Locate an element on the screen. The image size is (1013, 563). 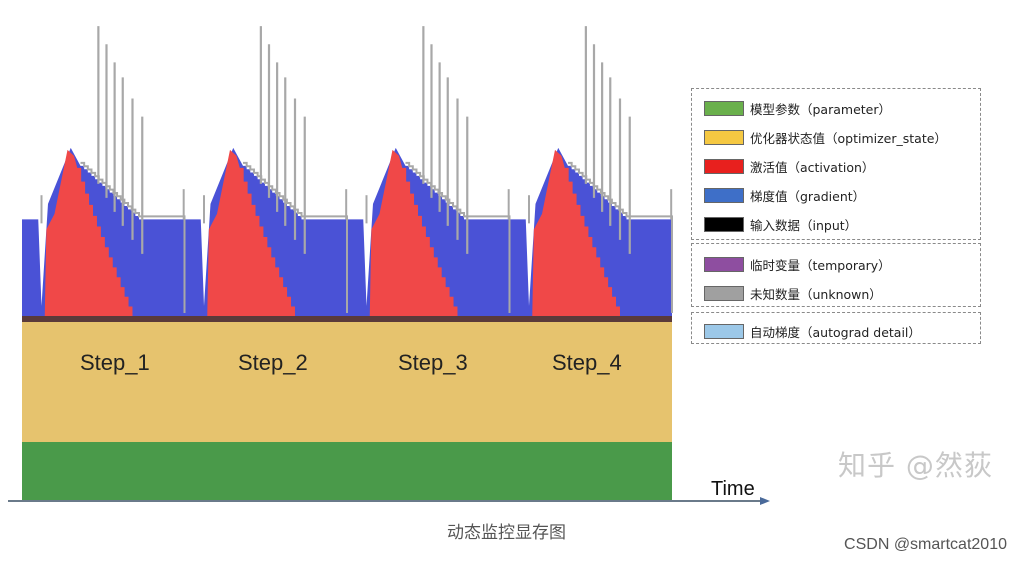
legend-item: 模型参数（parameter） is located at coordinates (836, 108).